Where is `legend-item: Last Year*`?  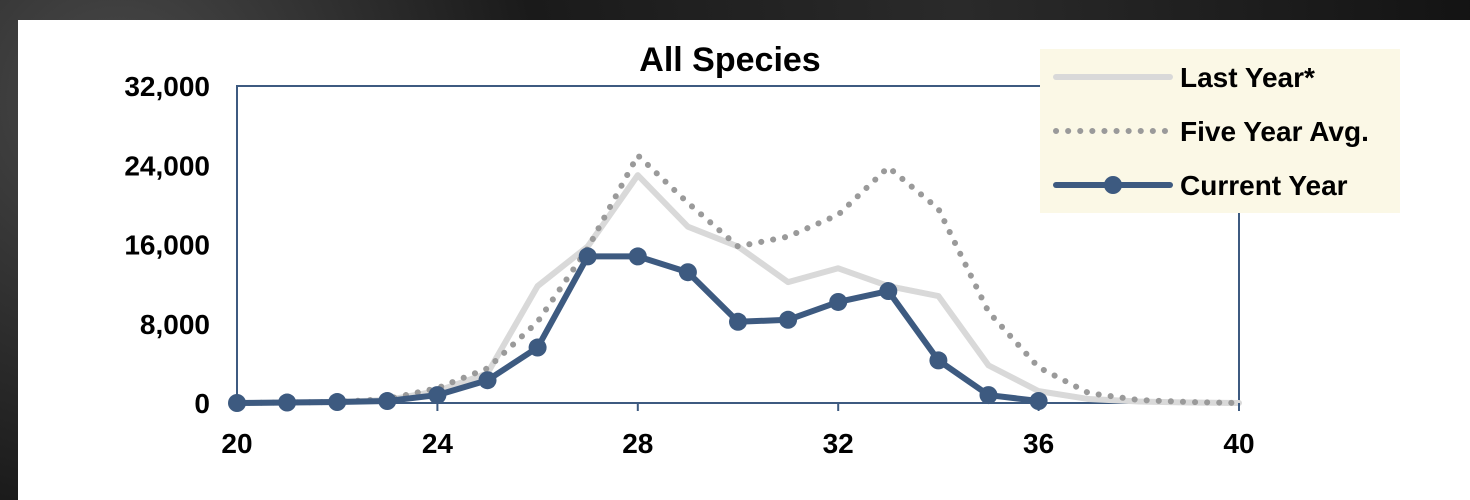 legend-item: Last Year* is located at coordinates (1184, 77).